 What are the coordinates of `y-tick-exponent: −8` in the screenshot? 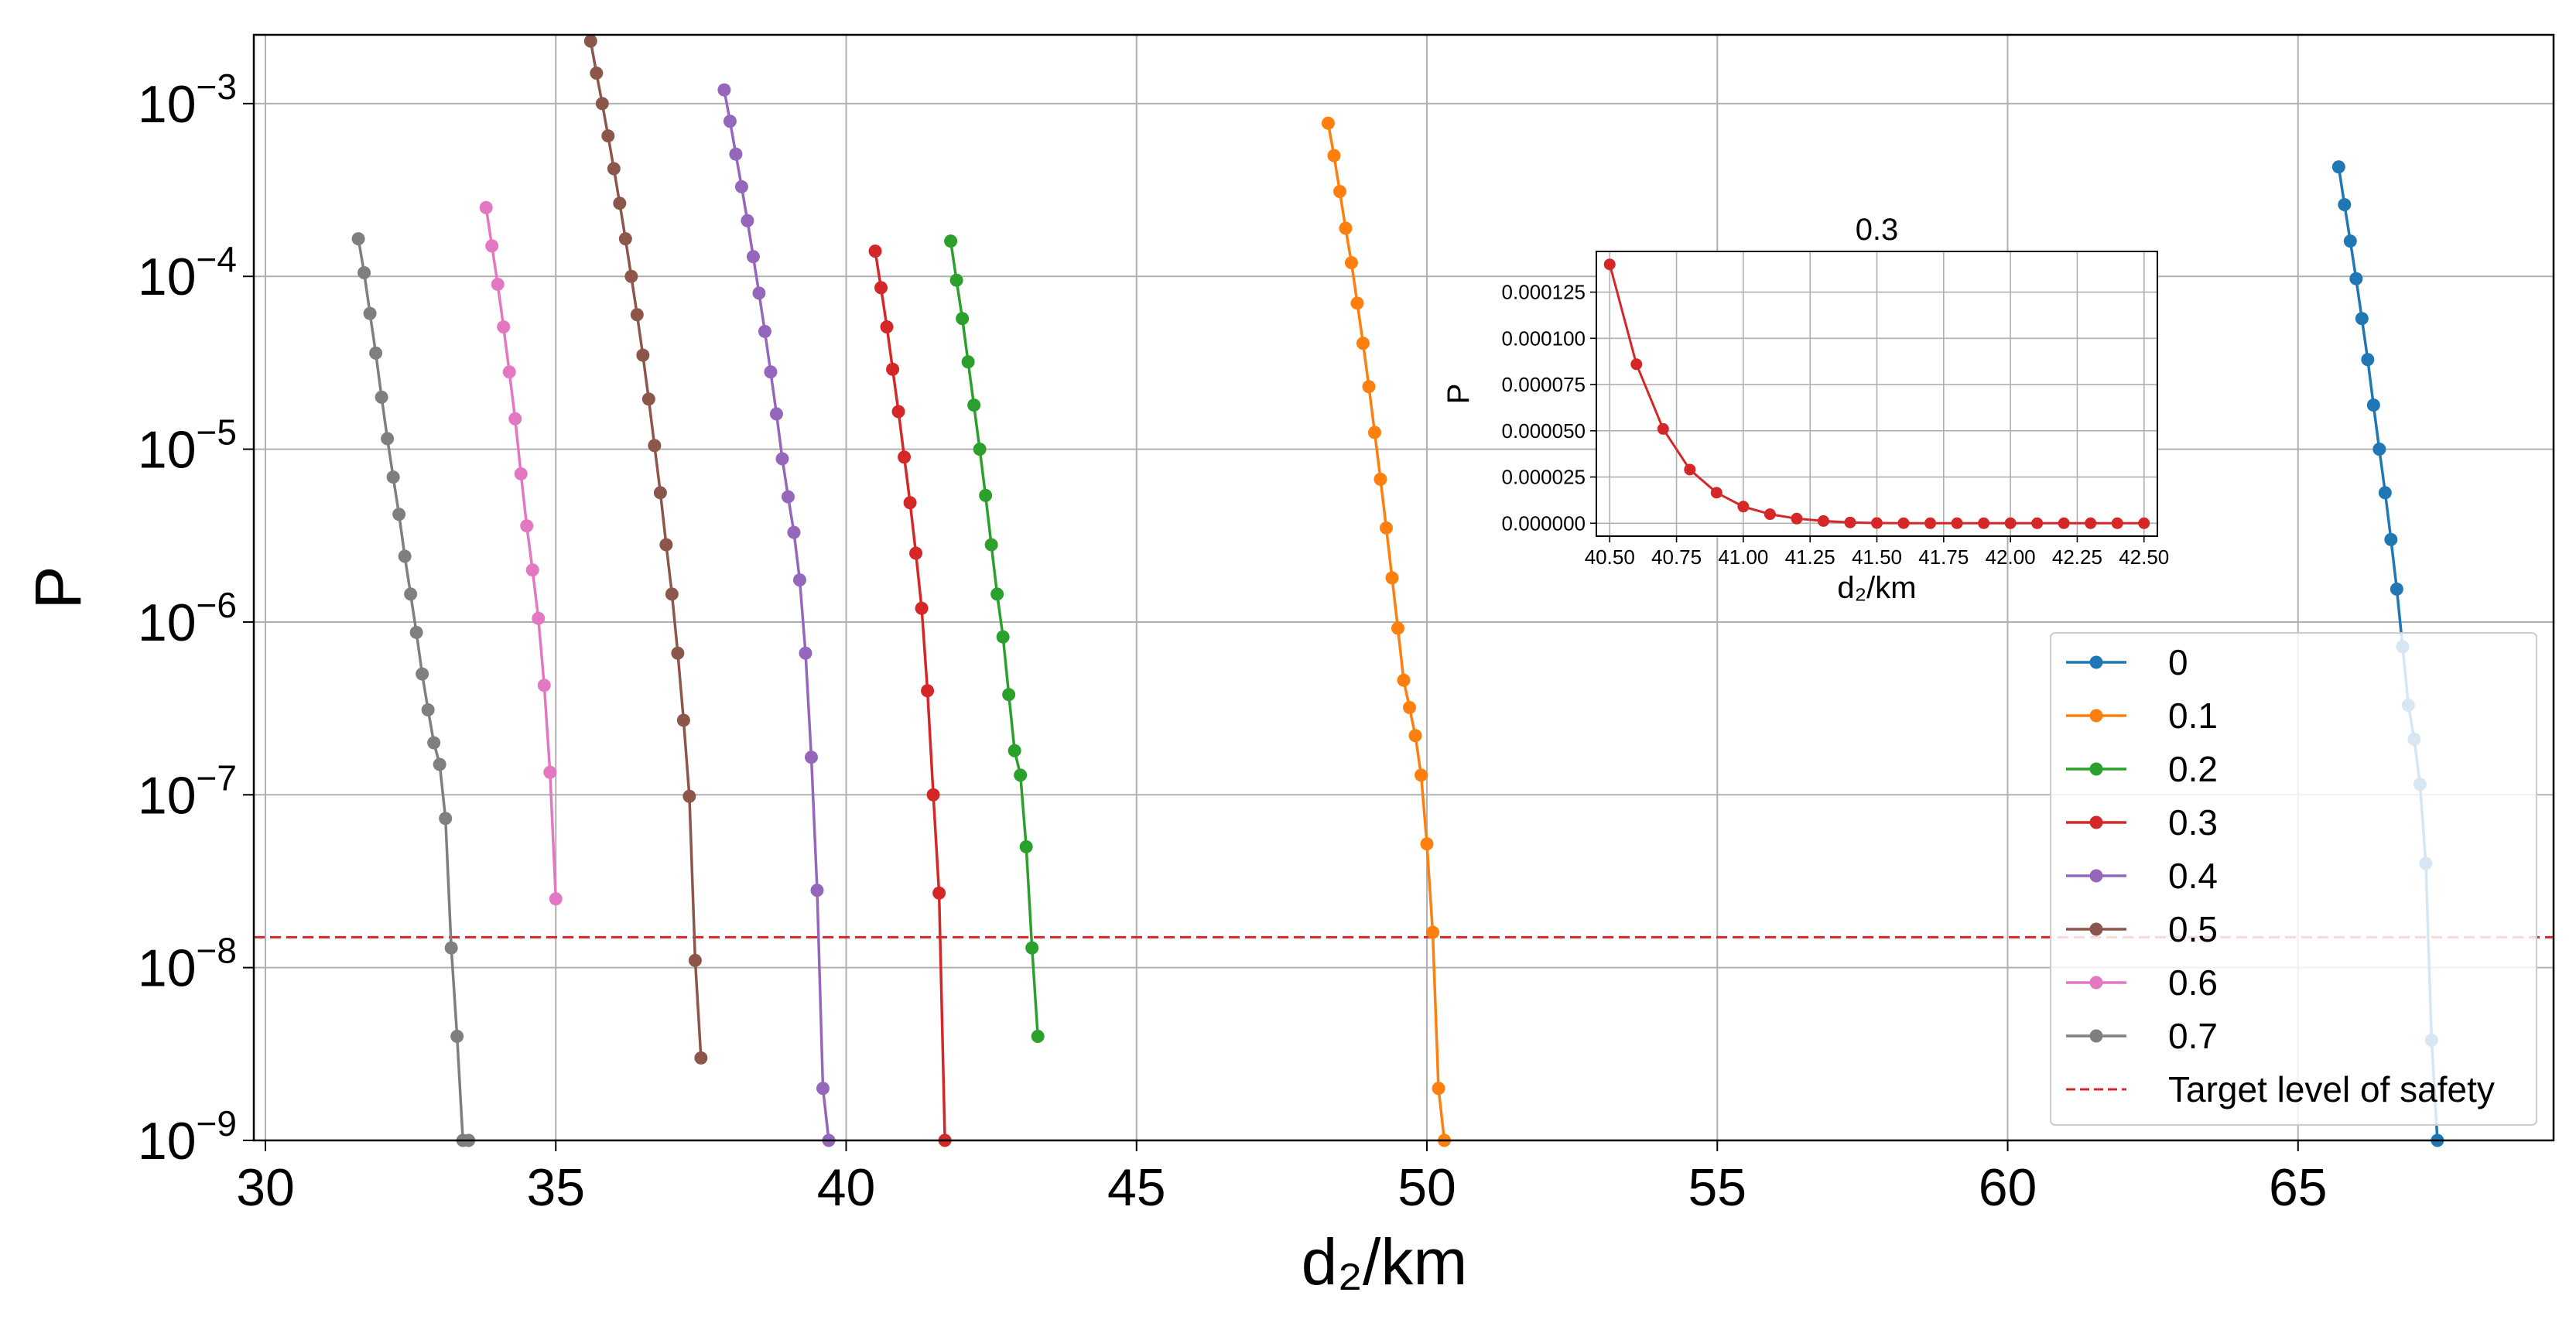 It's located at (217, 951).